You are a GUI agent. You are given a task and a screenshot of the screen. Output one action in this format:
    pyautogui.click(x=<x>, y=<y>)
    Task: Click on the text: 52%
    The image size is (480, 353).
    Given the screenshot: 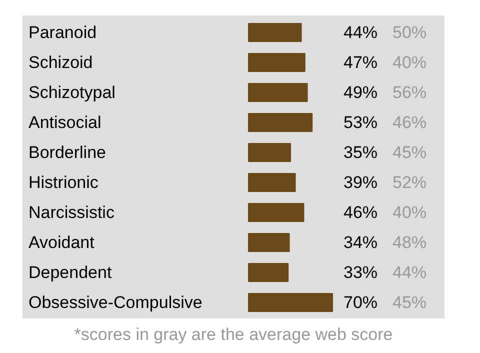 What is the action you would take?
    pyautogui.click(x=409, y=182)
    